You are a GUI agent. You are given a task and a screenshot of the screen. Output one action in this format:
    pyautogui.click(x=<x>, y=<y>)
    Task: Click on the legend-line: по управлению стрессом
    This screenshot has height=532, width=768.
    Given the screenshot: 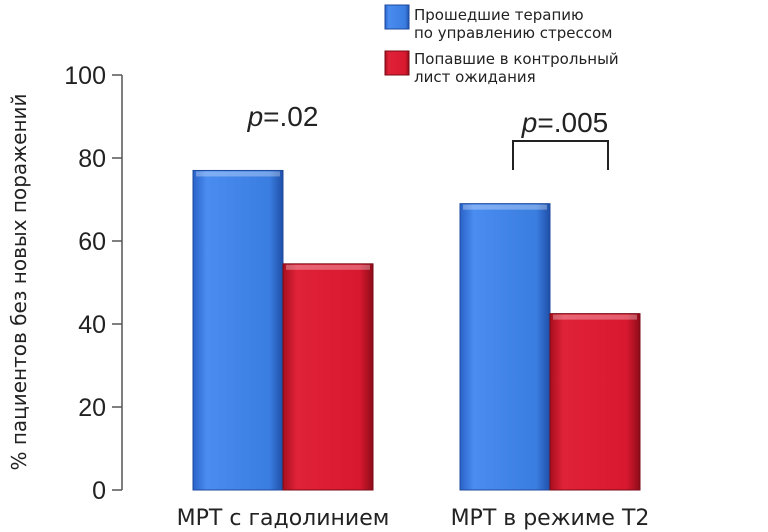 What is the action you would take?
    pyautogui.click(x=513, y=33)
    